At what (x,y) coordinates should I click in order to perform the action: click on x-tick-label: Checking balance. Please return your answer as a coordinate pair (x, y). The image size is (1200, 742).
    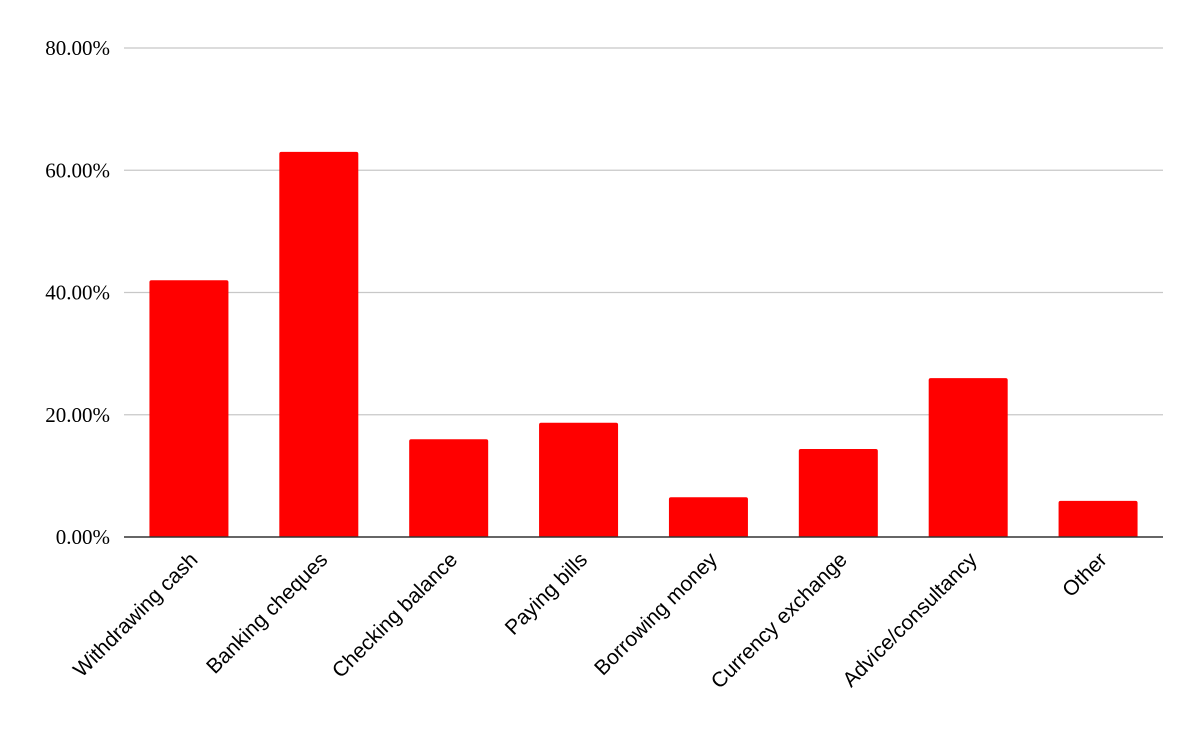
    Looking at the image, I should click on (395, 615).